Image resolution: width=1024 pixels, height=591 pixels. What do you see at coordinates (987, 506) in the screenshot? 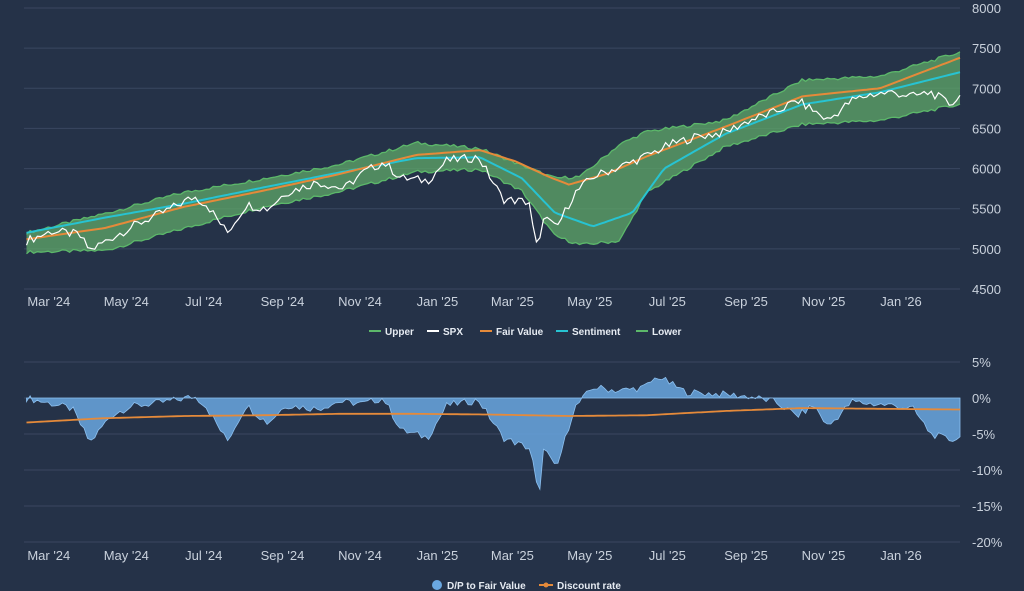
I see `bottom-y-tick-label: -15%` at bounding box center [987, 506].